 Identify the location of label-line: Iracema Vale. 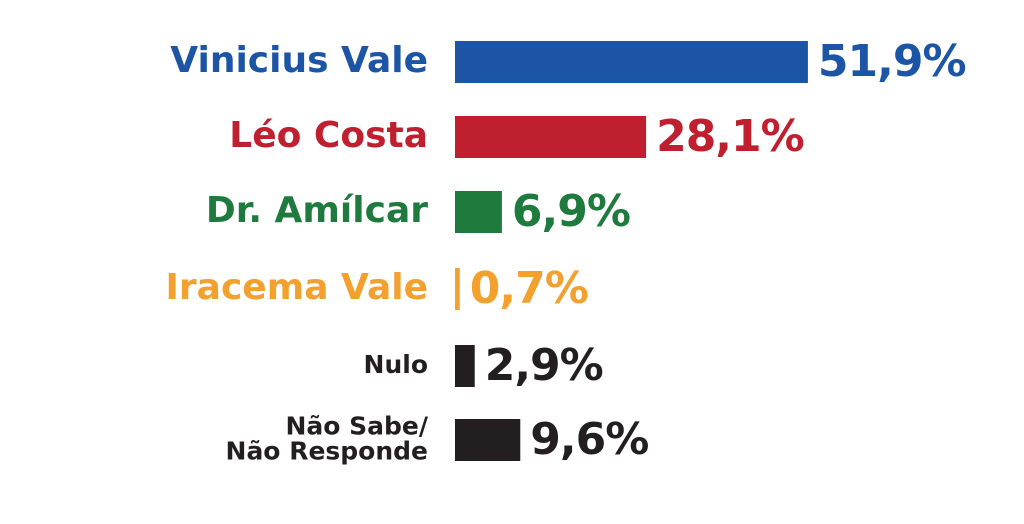
(297, 287).